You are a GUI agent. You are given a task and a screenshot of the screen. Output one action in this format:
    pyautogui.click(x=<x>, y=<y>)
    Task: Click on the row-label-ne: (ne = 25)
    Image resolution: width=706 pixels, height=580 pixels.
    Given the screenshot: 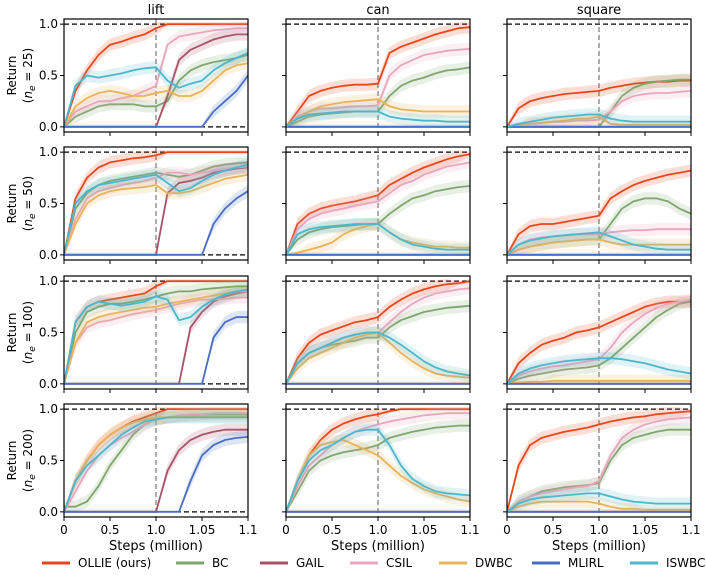 What is the action you would take?
    pyautogui.click(x=29, y=75)
    